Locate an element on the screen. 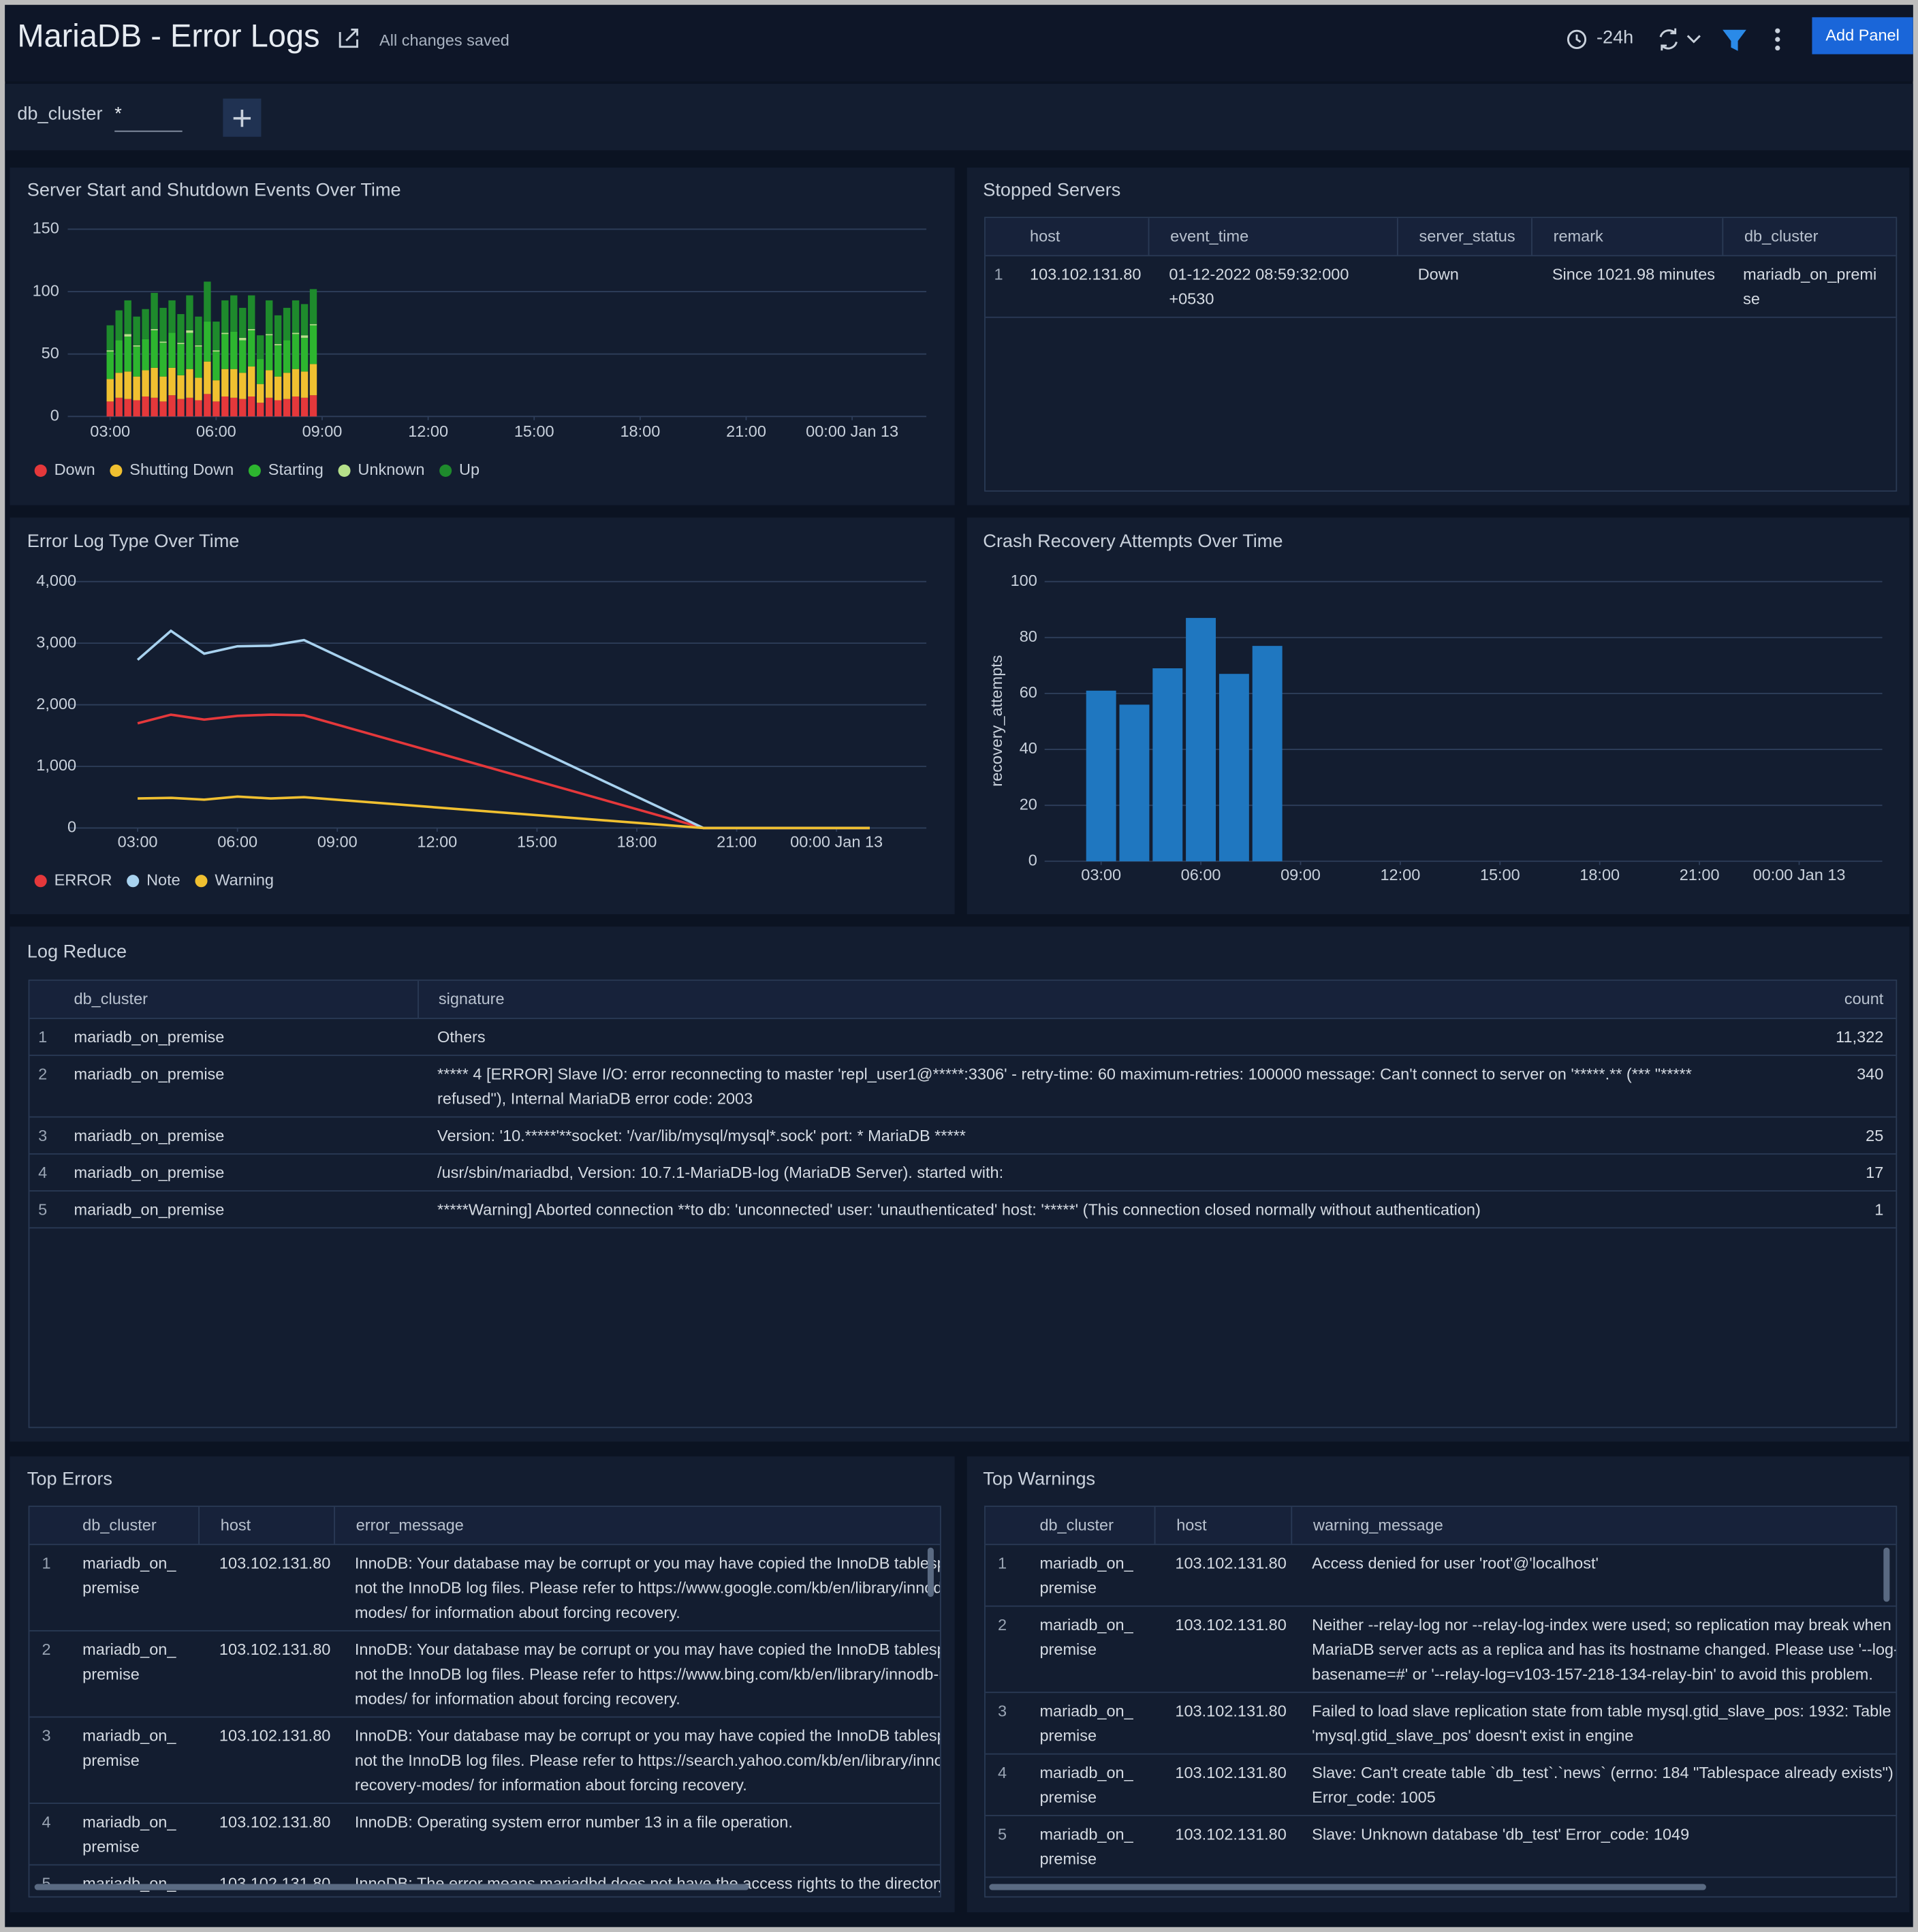  panel-title: Stopped Servers is located at coordinates (1052, 191).